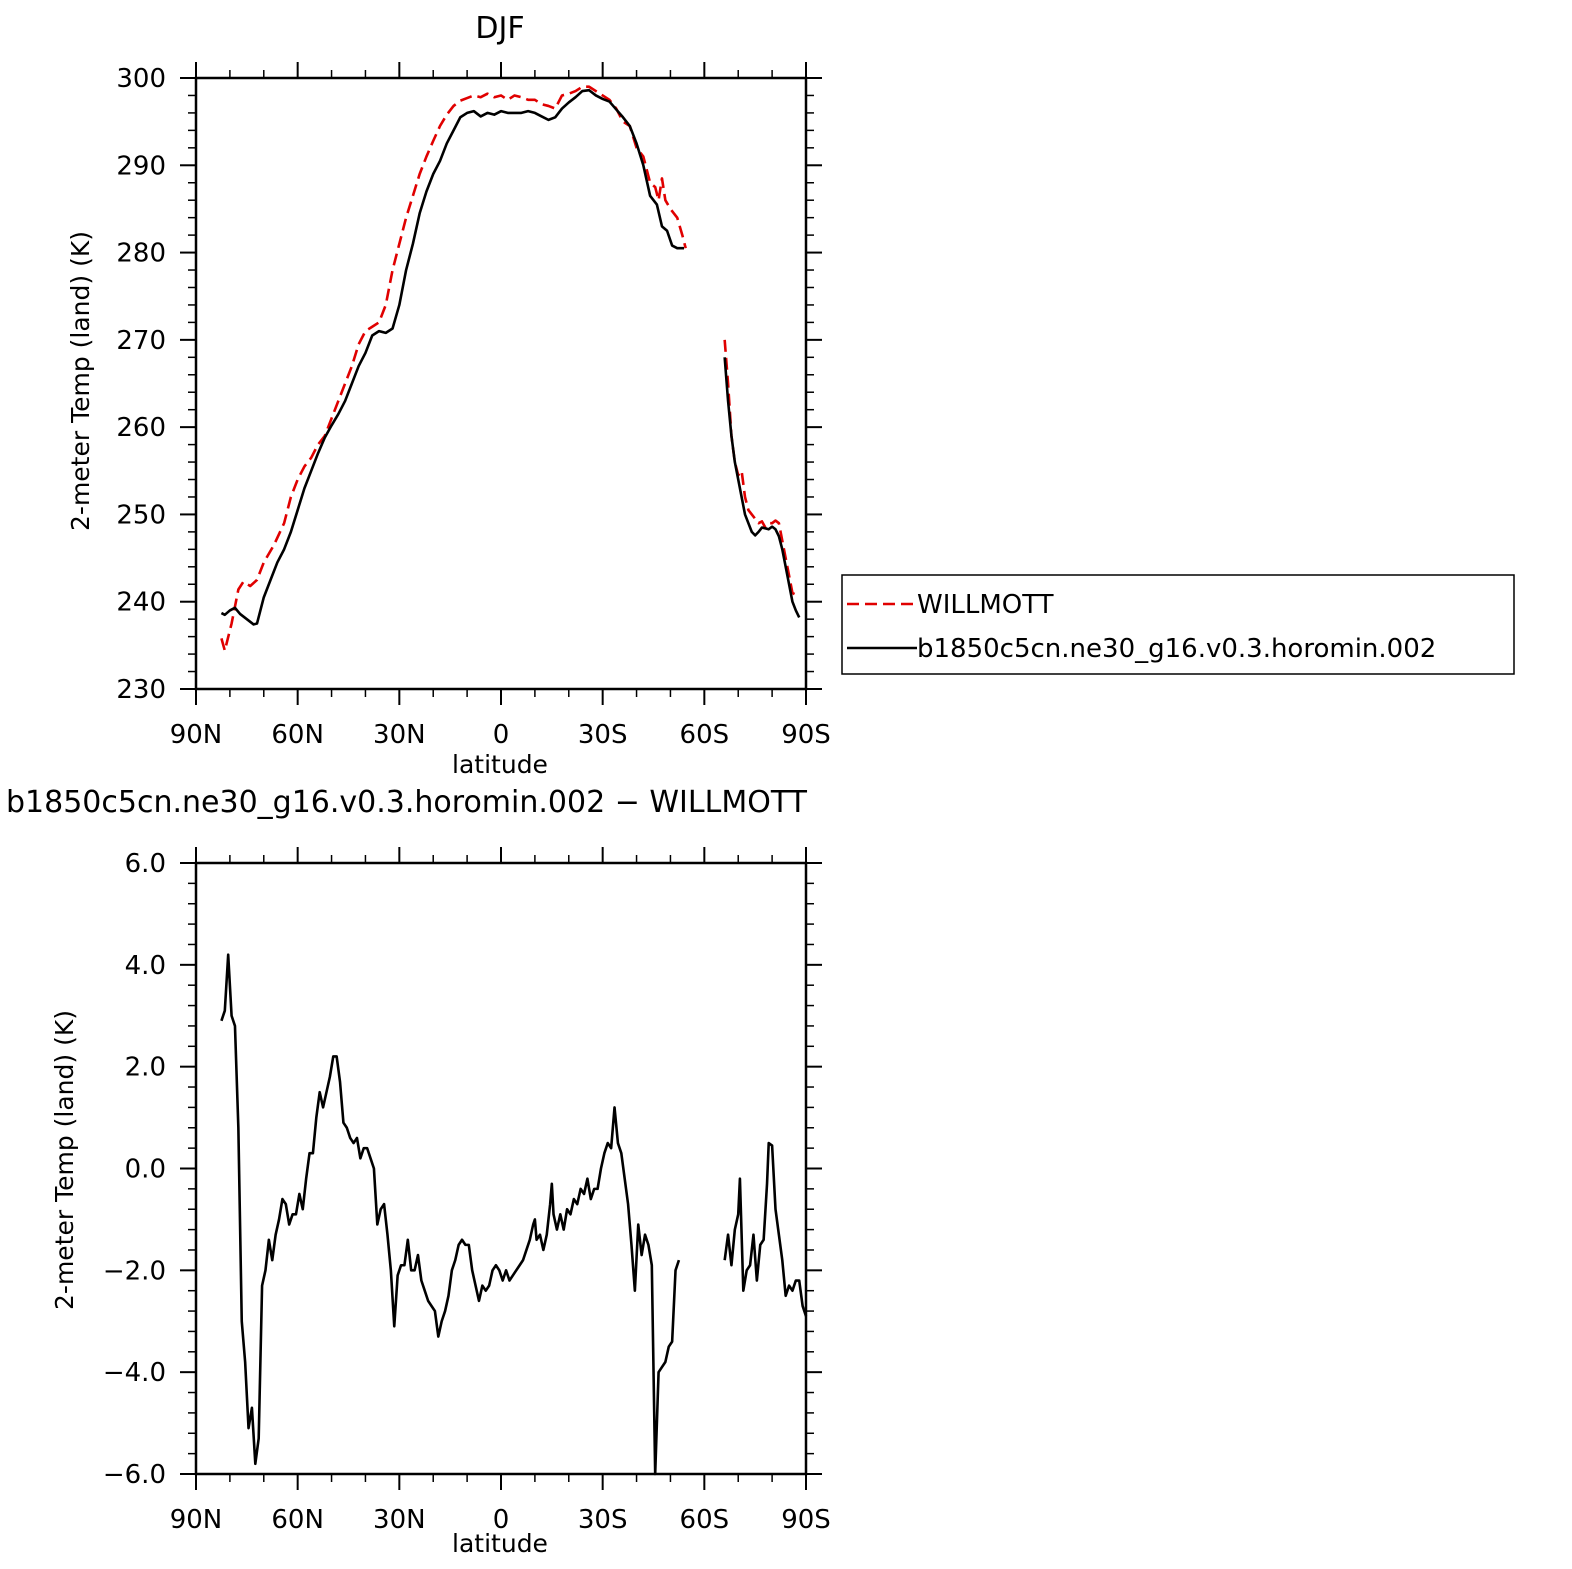 The image size is (1572, 1569). What do you see at coordinates (196, 735) in the screenshot?
I see `chart-1-x-tick-label: 90N` at bounding box center [196, 735].